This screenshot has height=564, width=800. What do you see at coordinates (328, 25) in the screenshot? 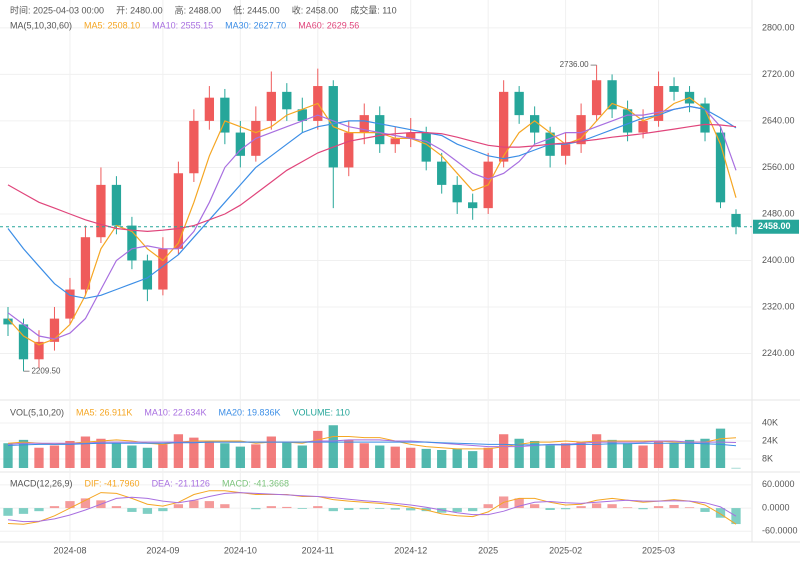
I see `legend-entry: MA60: 2629.56` at bounding box center [328, 25].